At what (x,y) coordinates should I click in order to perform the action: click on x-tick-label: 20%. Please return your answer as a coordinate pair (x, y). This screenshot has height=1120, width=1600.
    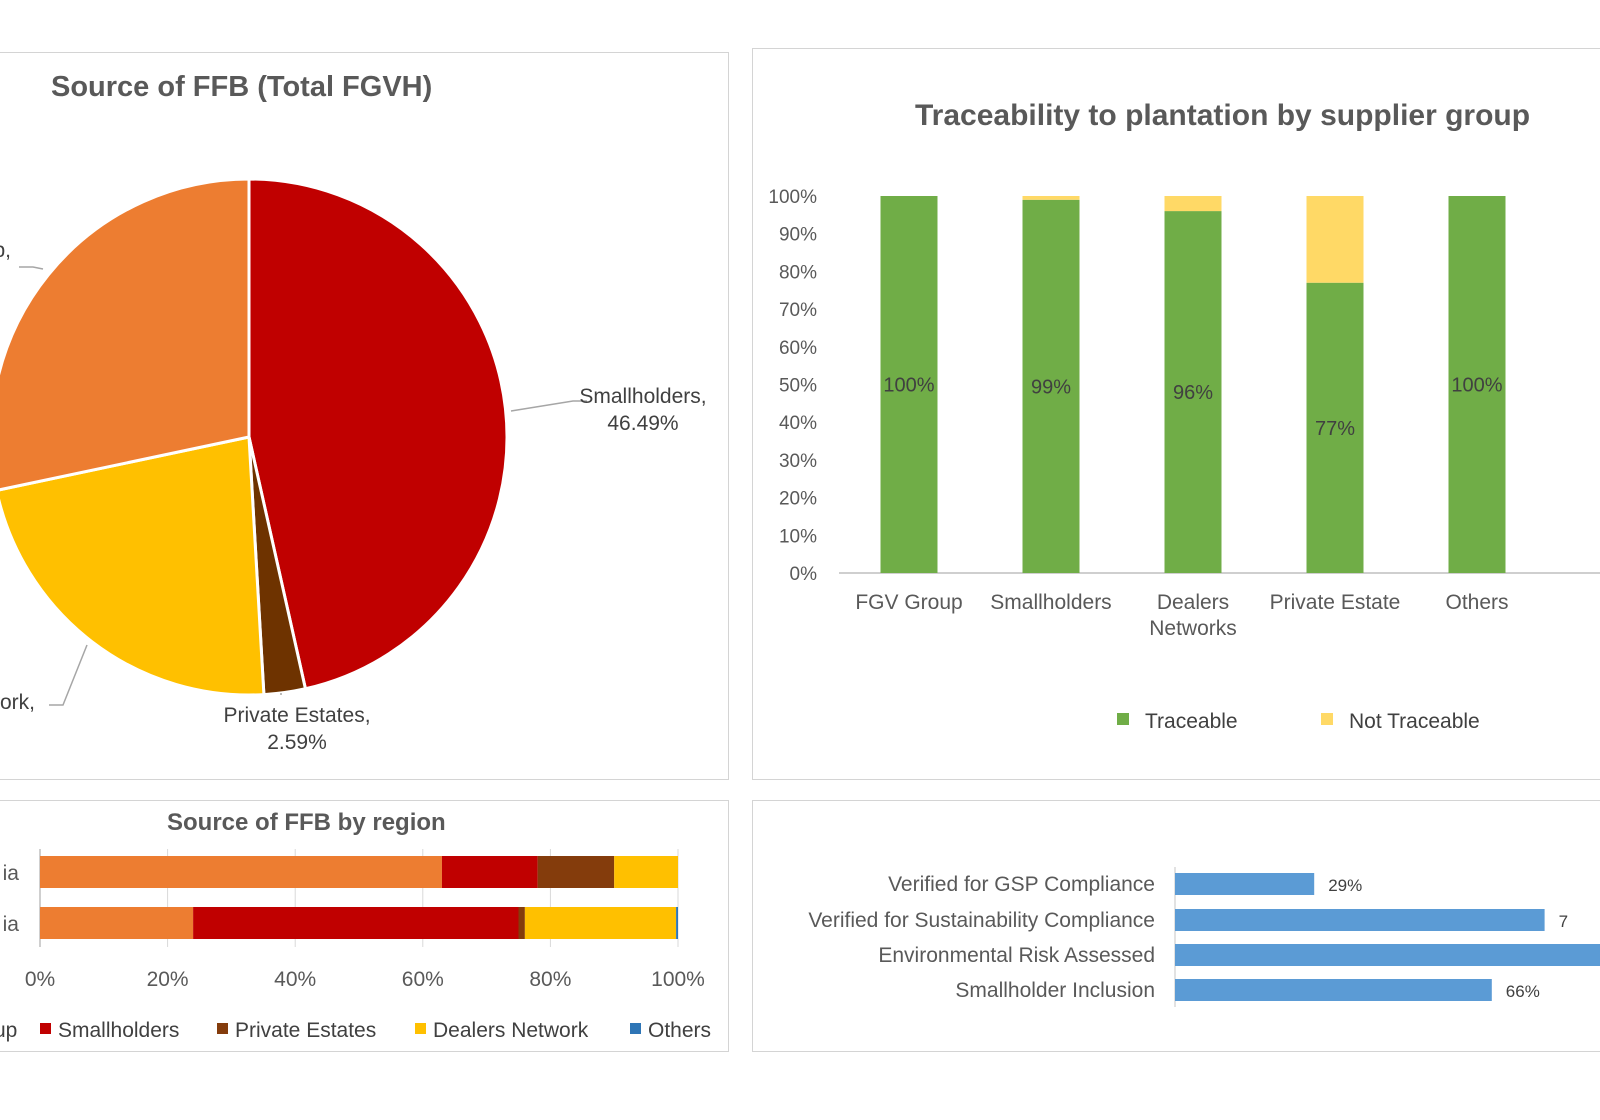
    Looking at the image, I should click on (168, 979).